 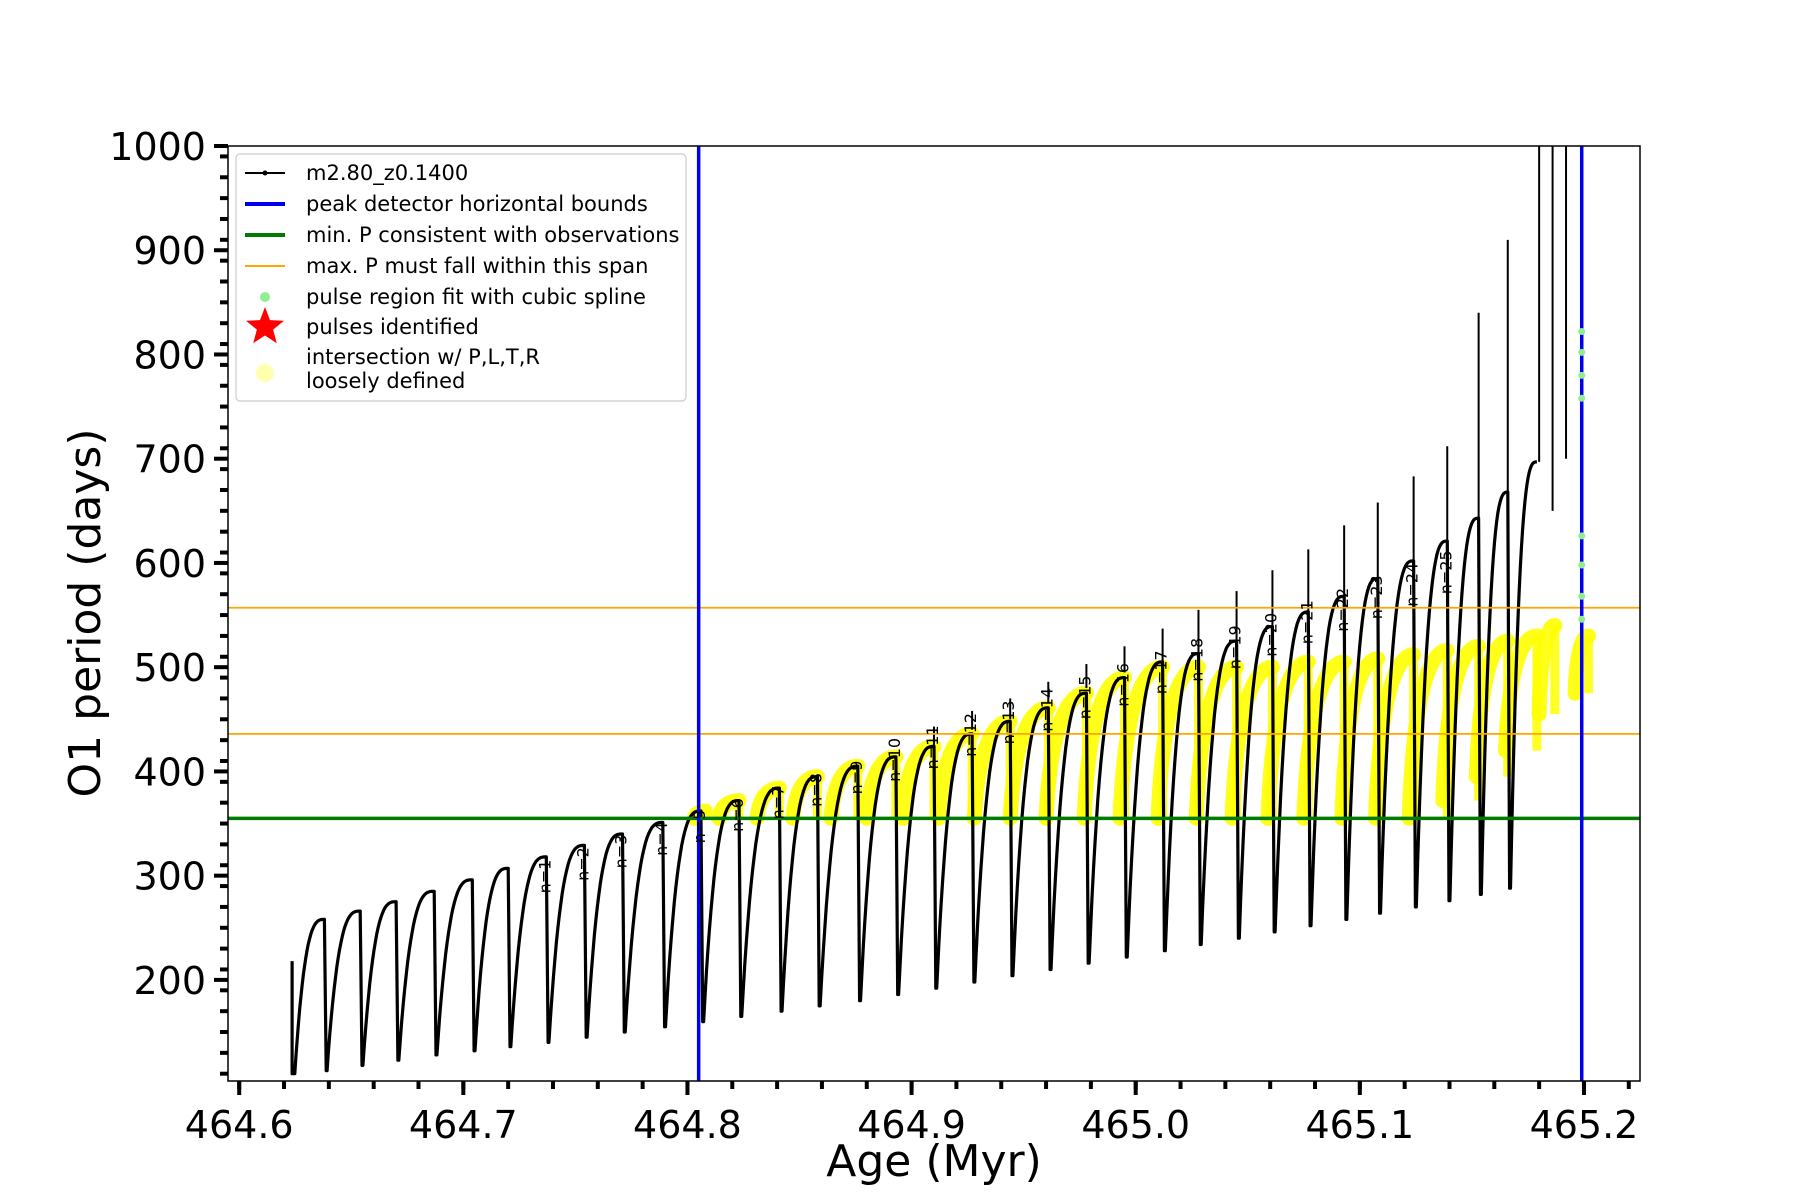 I want to click on pulse-number-label: n=13, so click(x=1008, y=722).